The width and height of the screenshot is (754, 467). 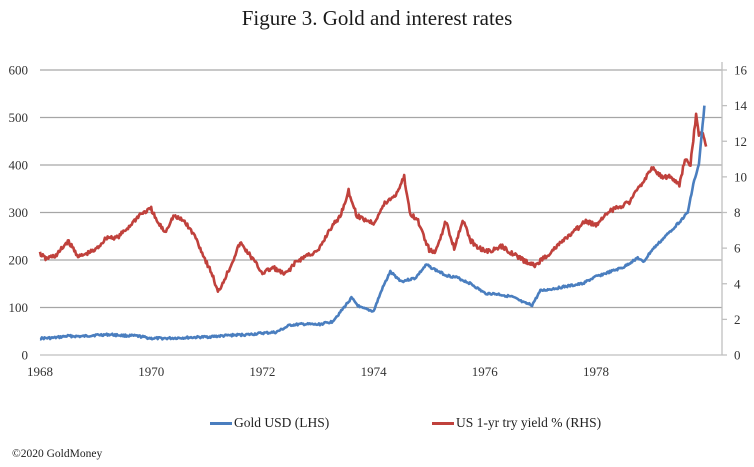 I want to click on y-right-tick-label: 4, so click(x=737, y=283).